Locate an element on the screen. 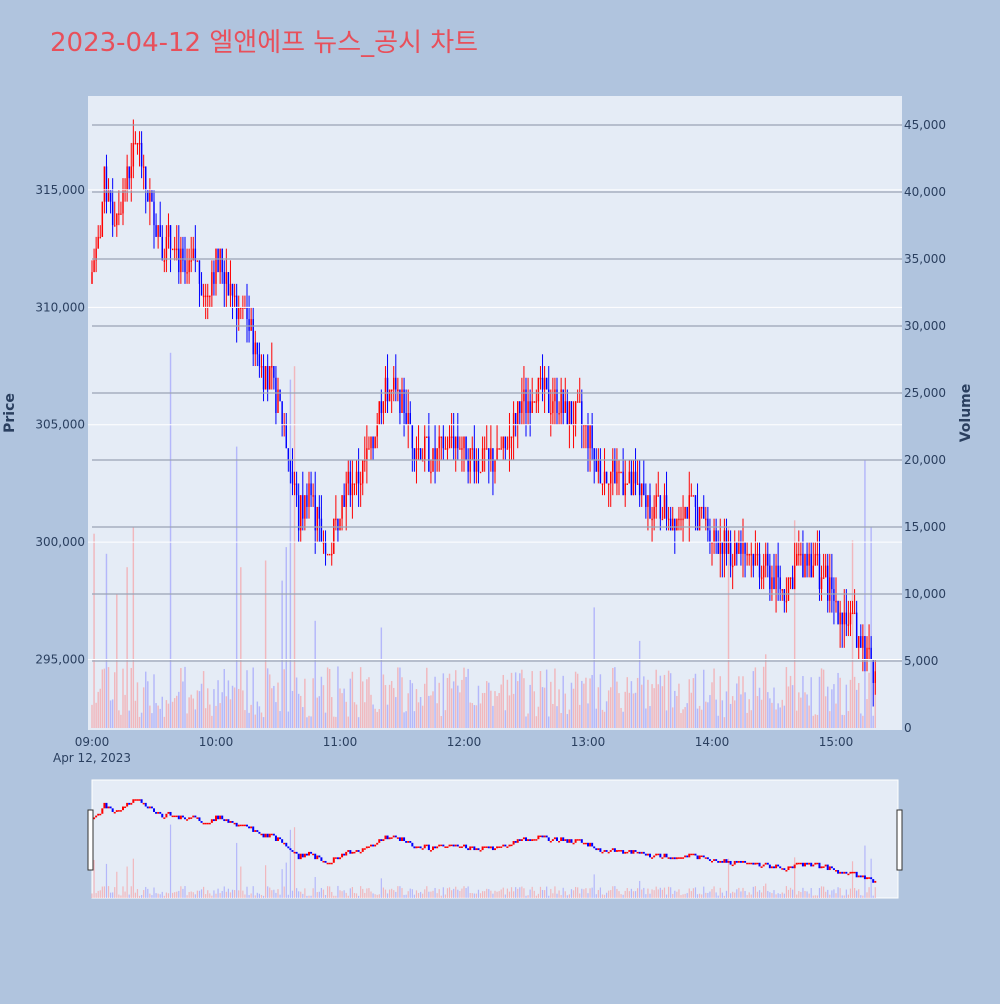 Image resolution: width=1000 pixels, height=1004 pixels. slider-left-handle is located at coordinates (90, 840).